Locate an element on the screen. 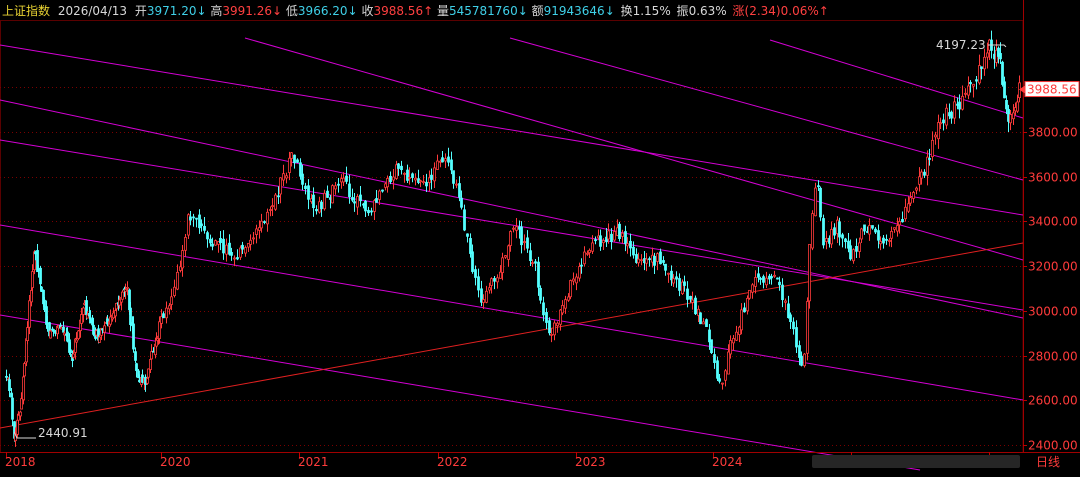 Image resolution: width=1080 pixels, height=477 pixels. low-label: 低 is located at coordinates (291, 11).